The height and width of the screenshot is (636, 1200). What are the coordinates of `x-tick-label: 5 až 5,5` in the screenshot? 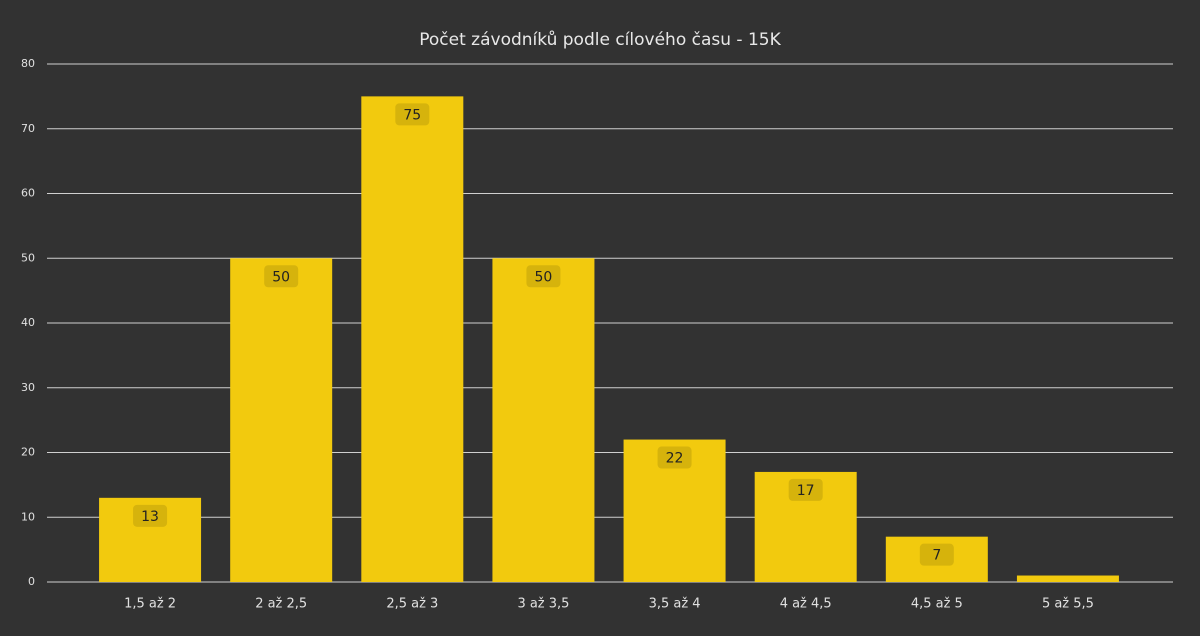 It's located at (1068, 604).